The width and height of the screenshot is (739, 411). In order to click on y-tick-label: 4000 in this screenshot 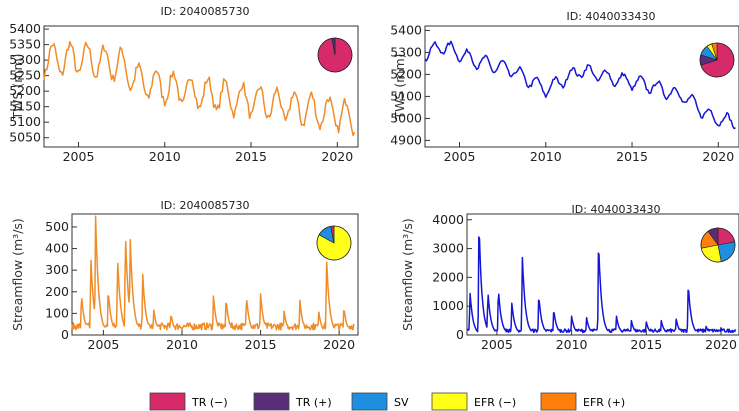, I will do `click(448, 219)`.